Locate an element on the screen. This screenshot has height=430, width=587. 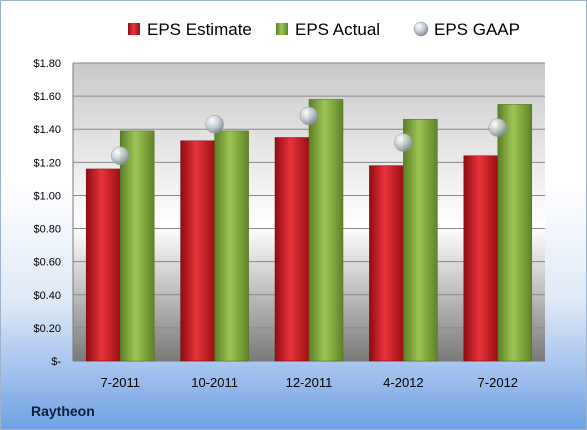
x-tick-label: 4-2012 is located at coordinates (403, 382).